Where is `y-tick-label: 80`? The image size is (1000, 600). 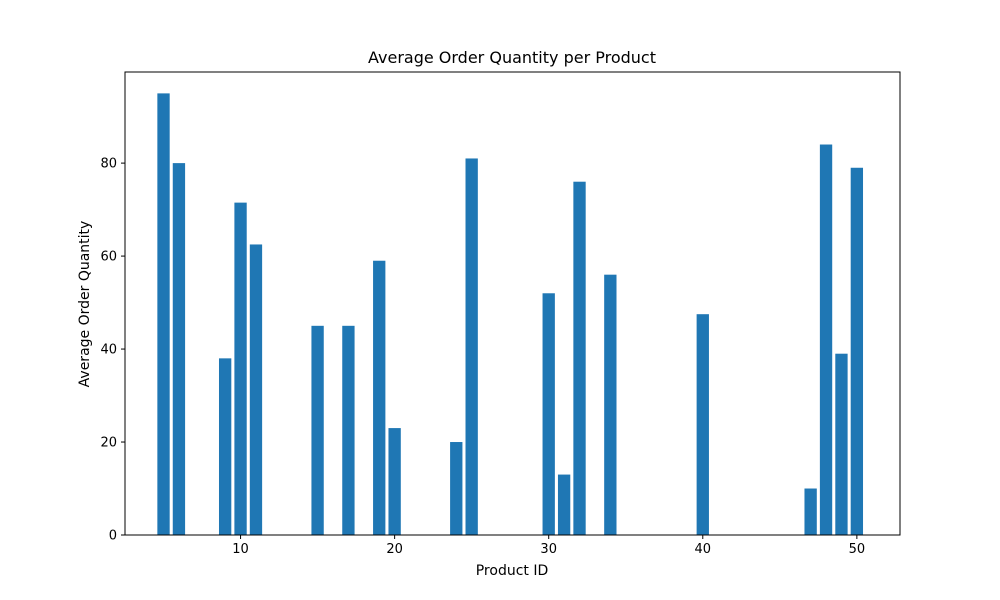
y-tick-label: 80 is located at coordinates (108, 164).